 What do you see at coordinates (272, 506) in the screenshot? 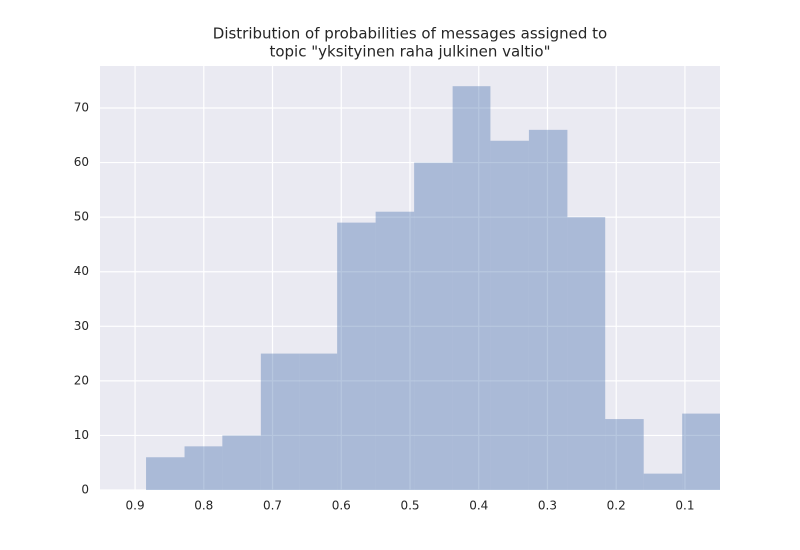
I see `x-tick-label: 0.7` at bounding box center [272, 506].